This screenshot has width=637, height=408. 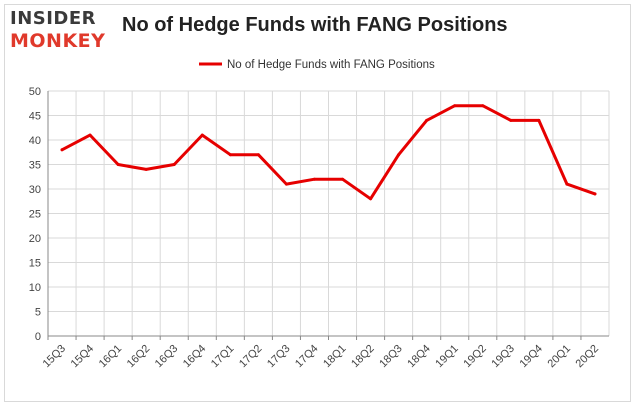 What do you see at coordinates (35, 117) in the screenshot?
I see `y-tick-label: 45` at bounding box center [35, 117].